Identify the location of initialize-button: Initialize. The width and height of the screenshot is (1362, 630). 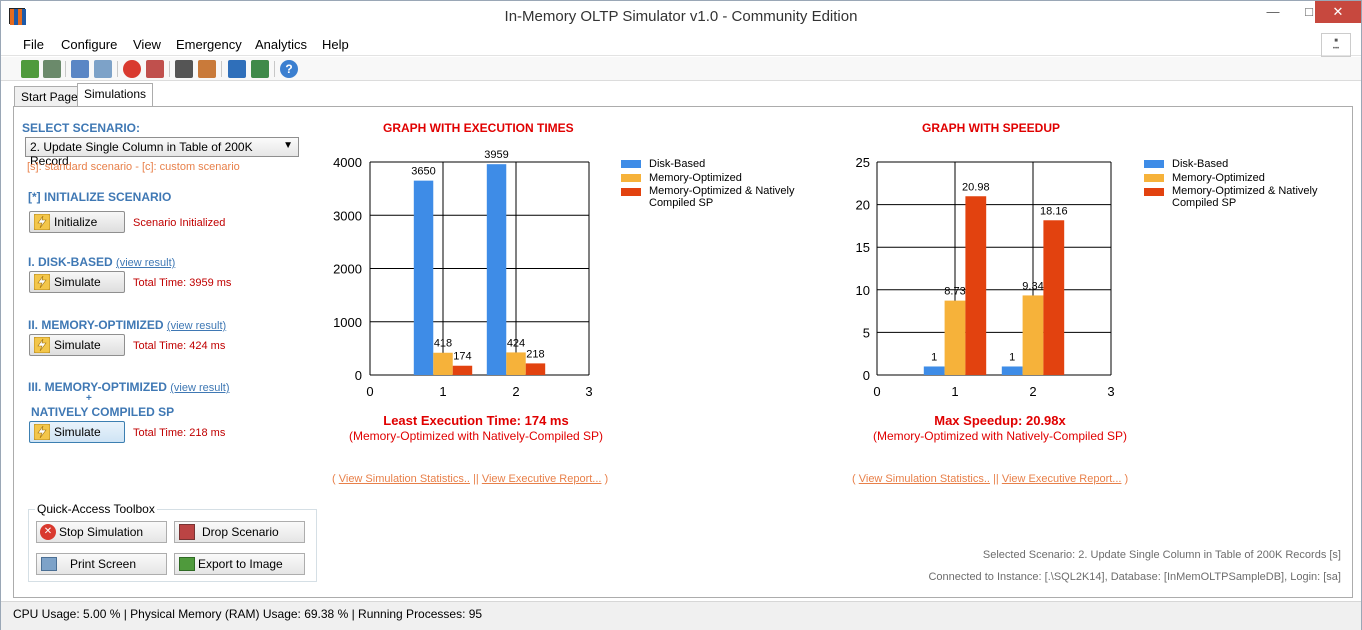
(77, 222).